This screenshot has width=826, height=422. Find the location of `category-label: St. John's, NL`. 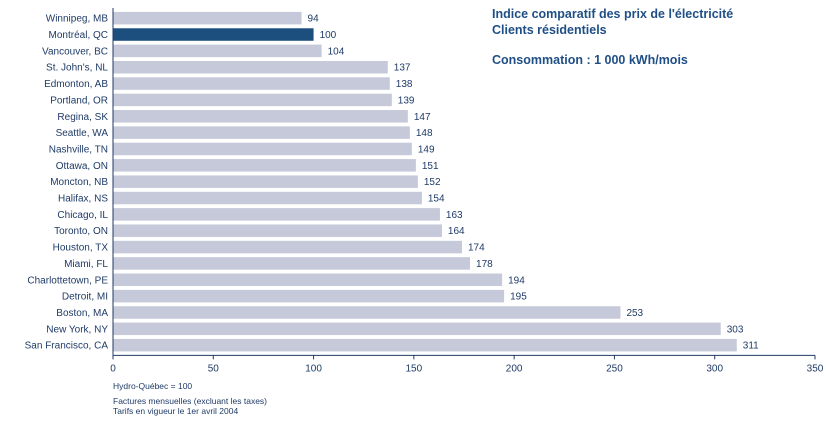

category-label: St. John's, NL is located at coordinates (77, 68).